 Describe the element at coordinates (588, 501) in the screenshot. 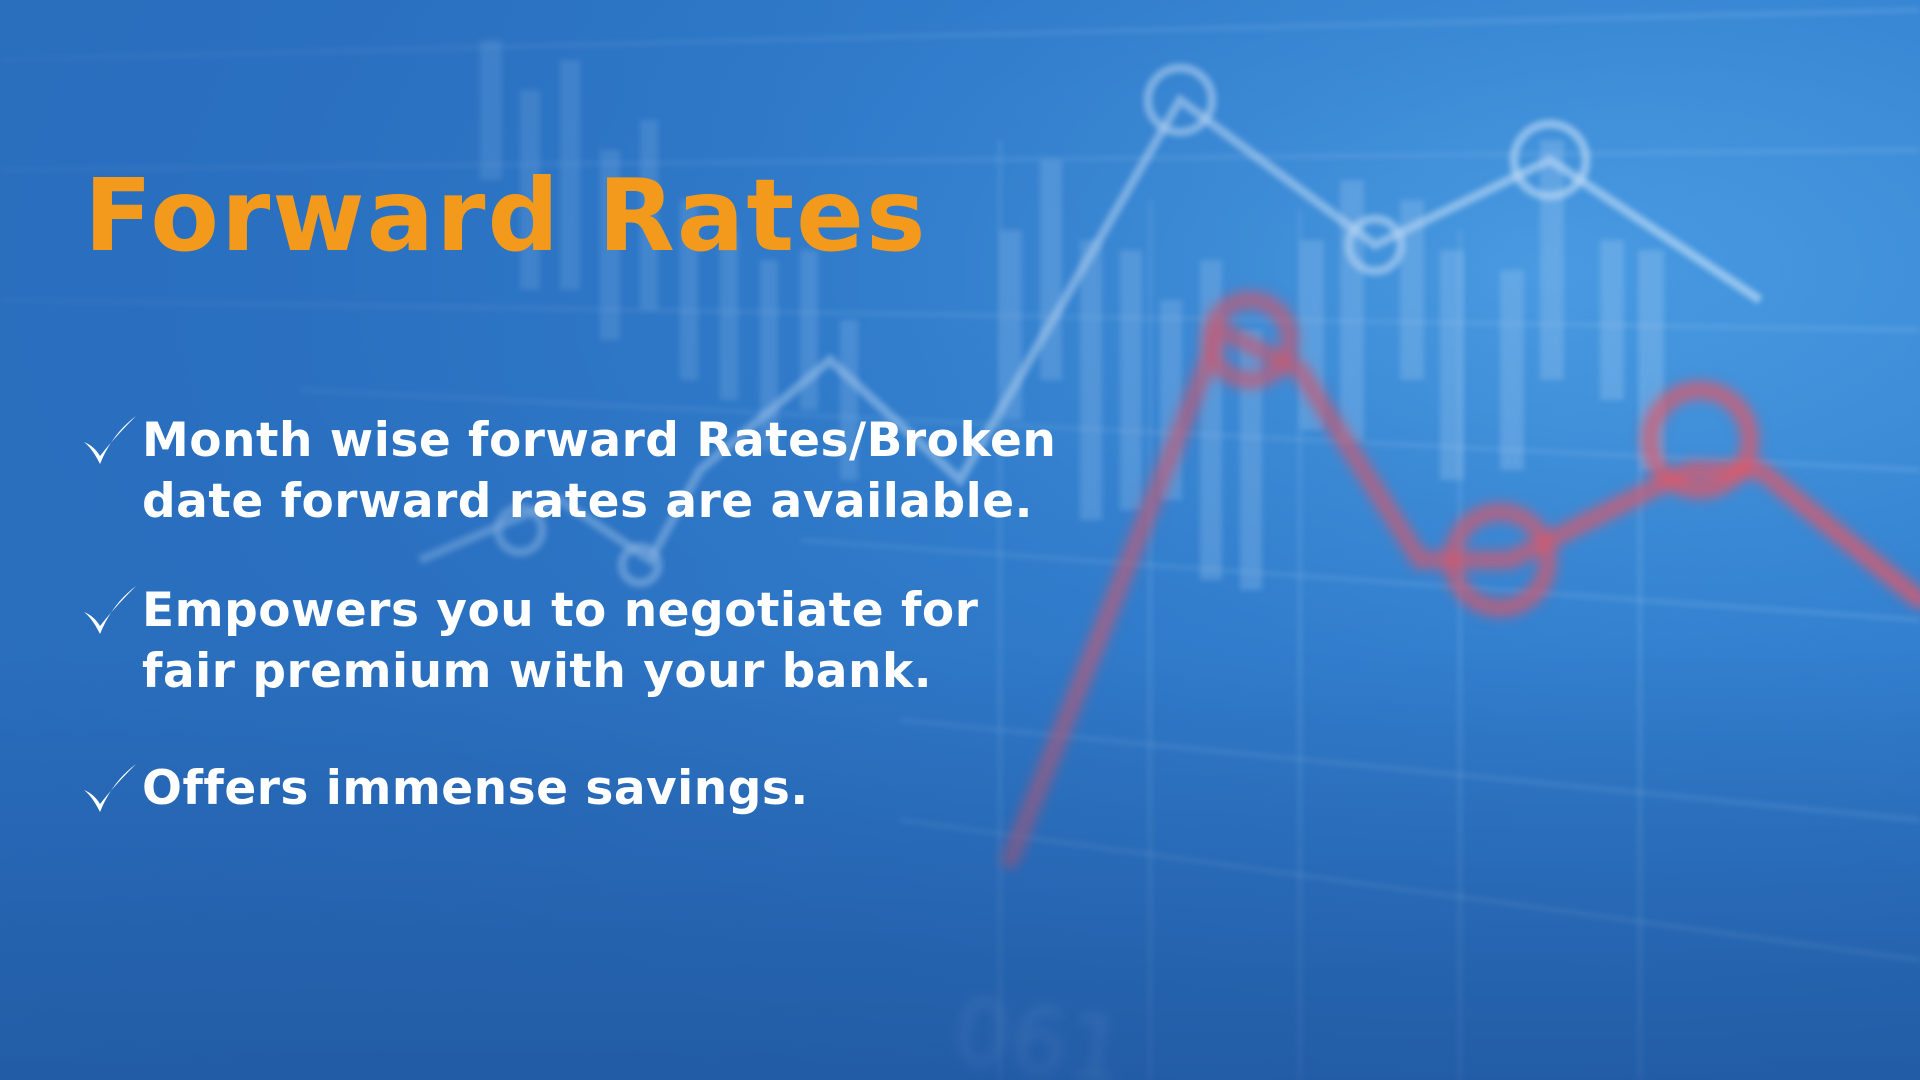

I see `bullet-line: date forward rates are available.` at that location.